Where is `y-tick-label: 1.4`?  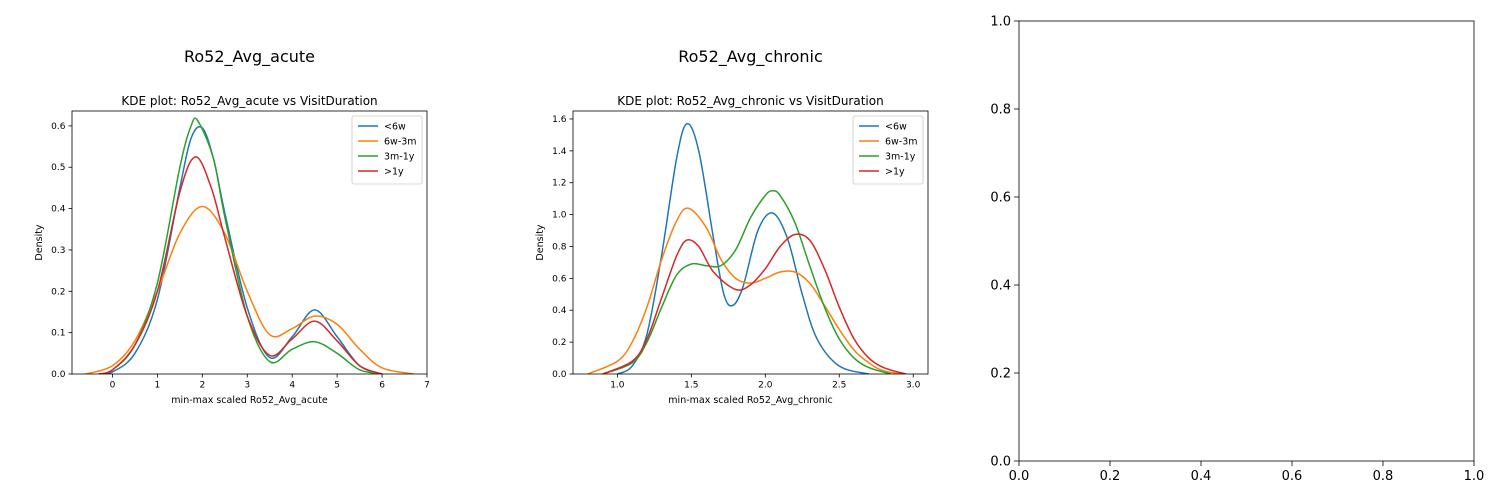 y-tick-label: 1.4 is located at coordinates (559, 152).